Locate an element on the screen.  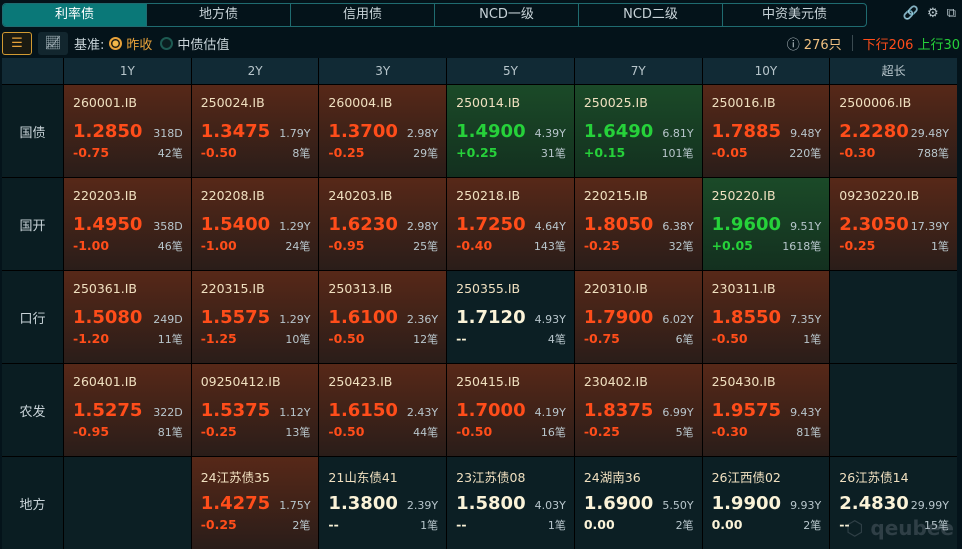
bond-cell: 24湖南36 1.6900 5.50Y 0.00 2笔 is located at coordinates (638, 503).